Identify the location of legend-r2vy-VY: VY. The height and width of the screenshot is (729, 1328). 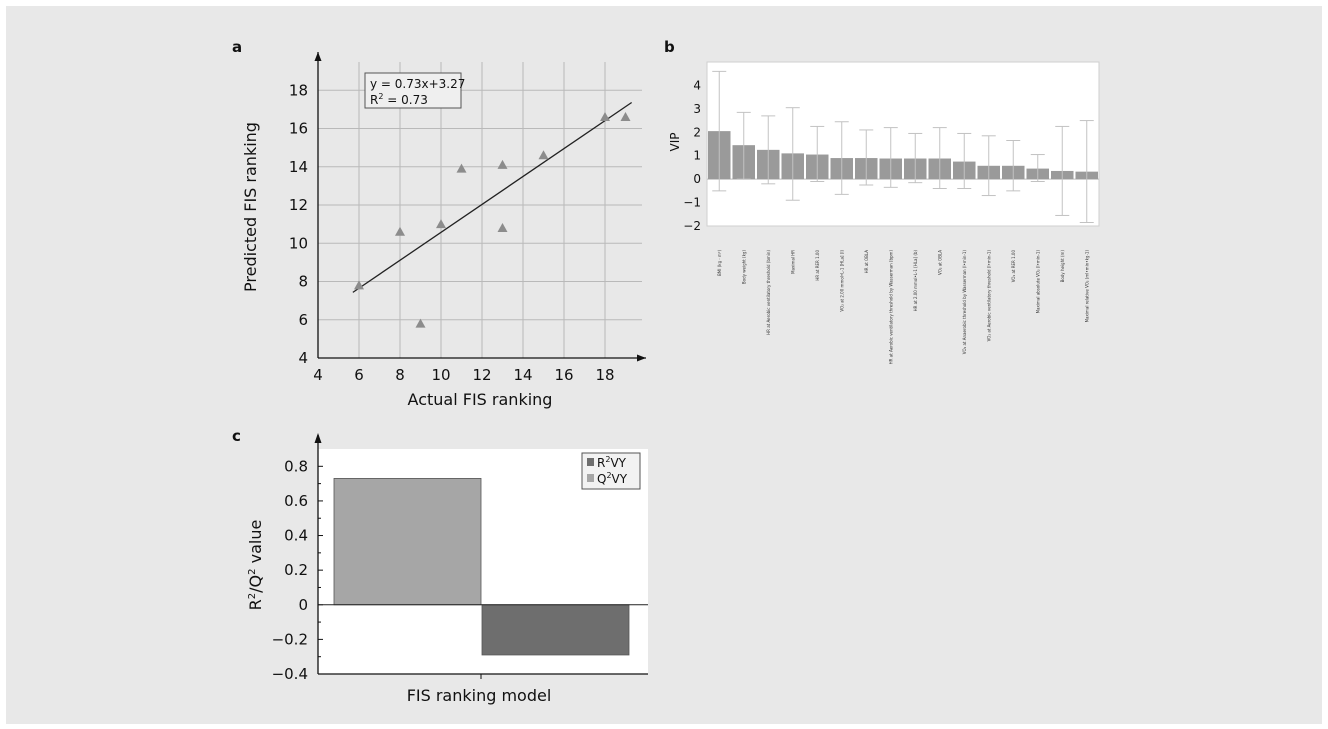
(618, 463).